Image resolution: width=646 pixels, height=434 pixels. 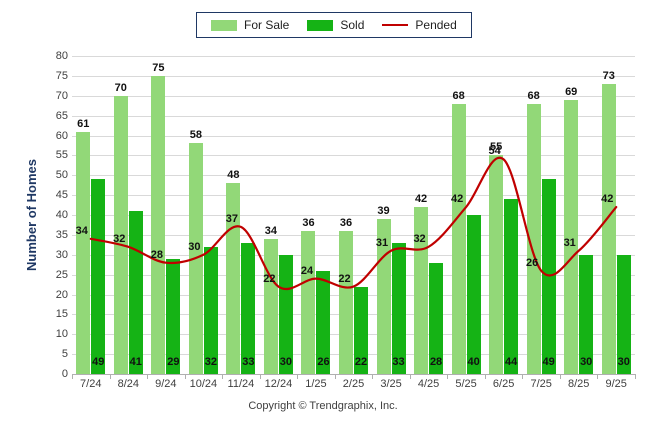 I want to click on for-sale-value-label: 69, so click(x=571, y=91).